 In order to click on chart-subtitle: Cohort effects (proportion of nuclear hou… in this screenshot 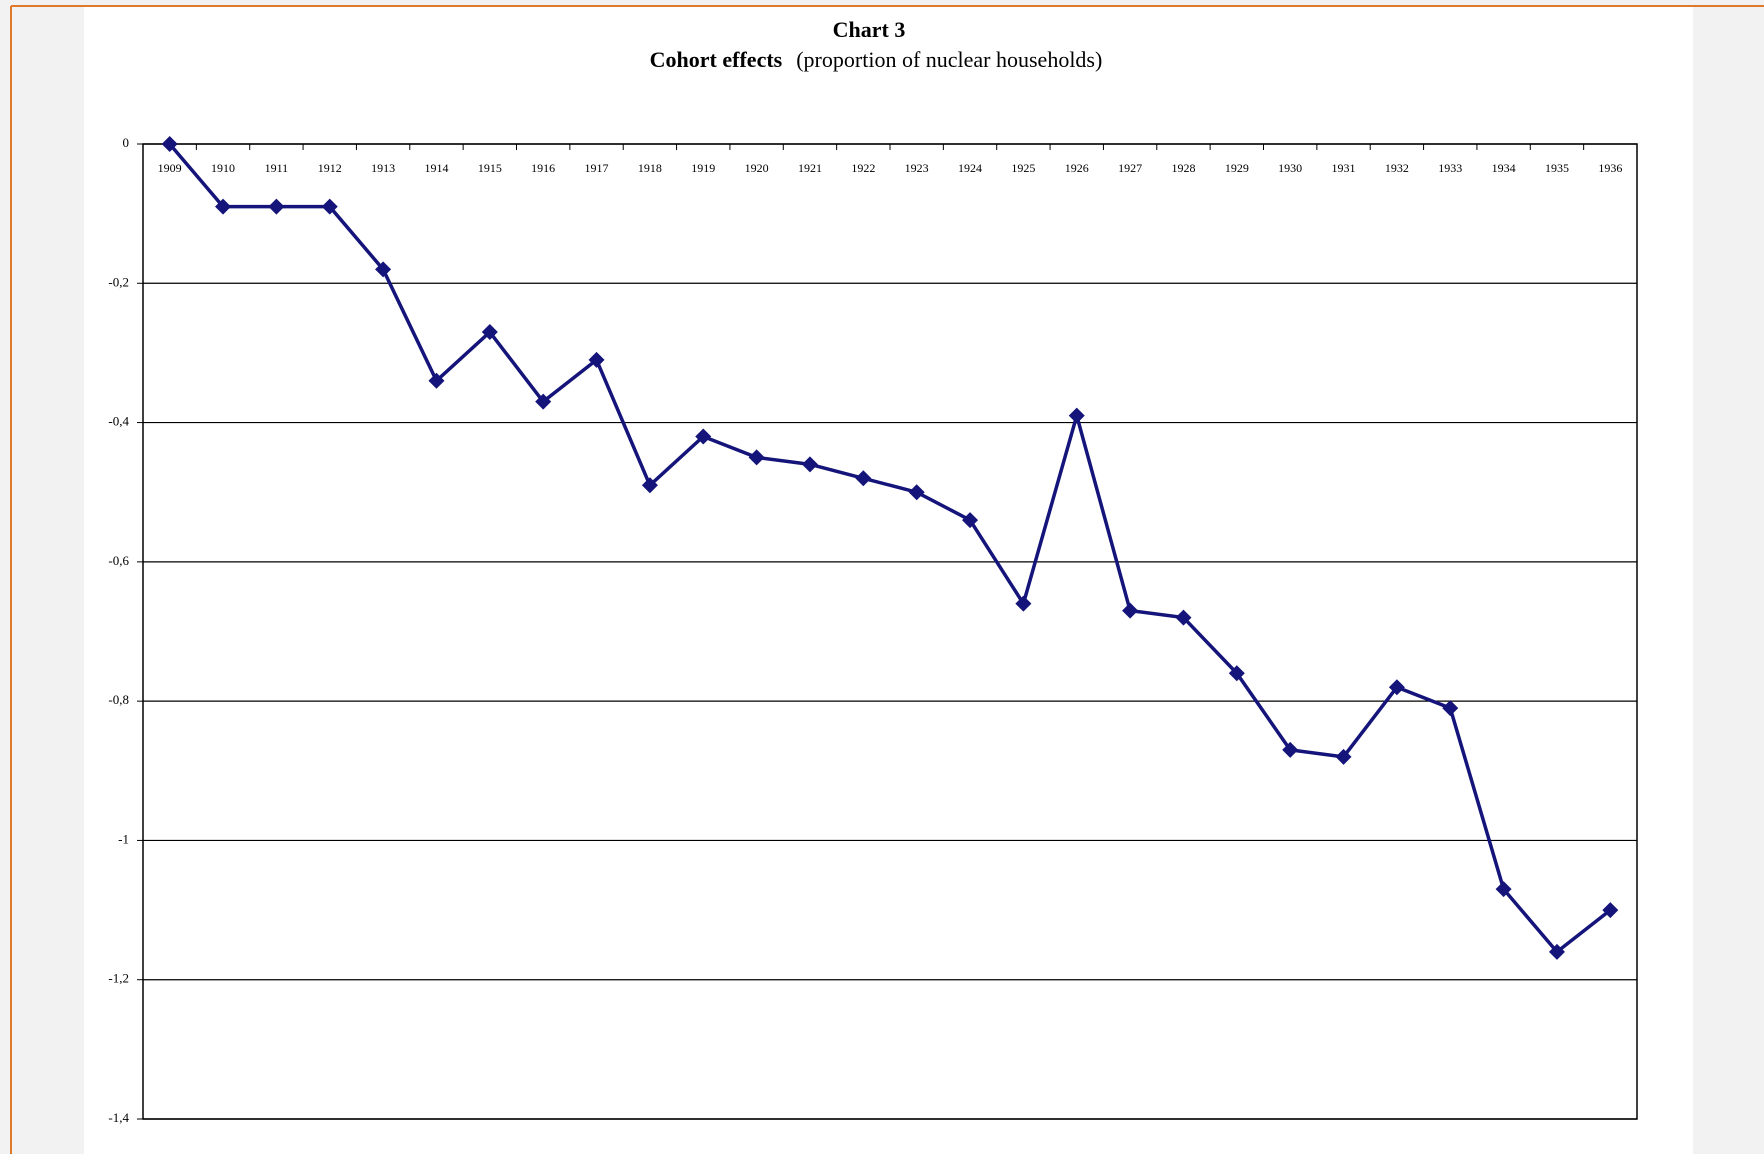, I will do `click(876, 59)`.